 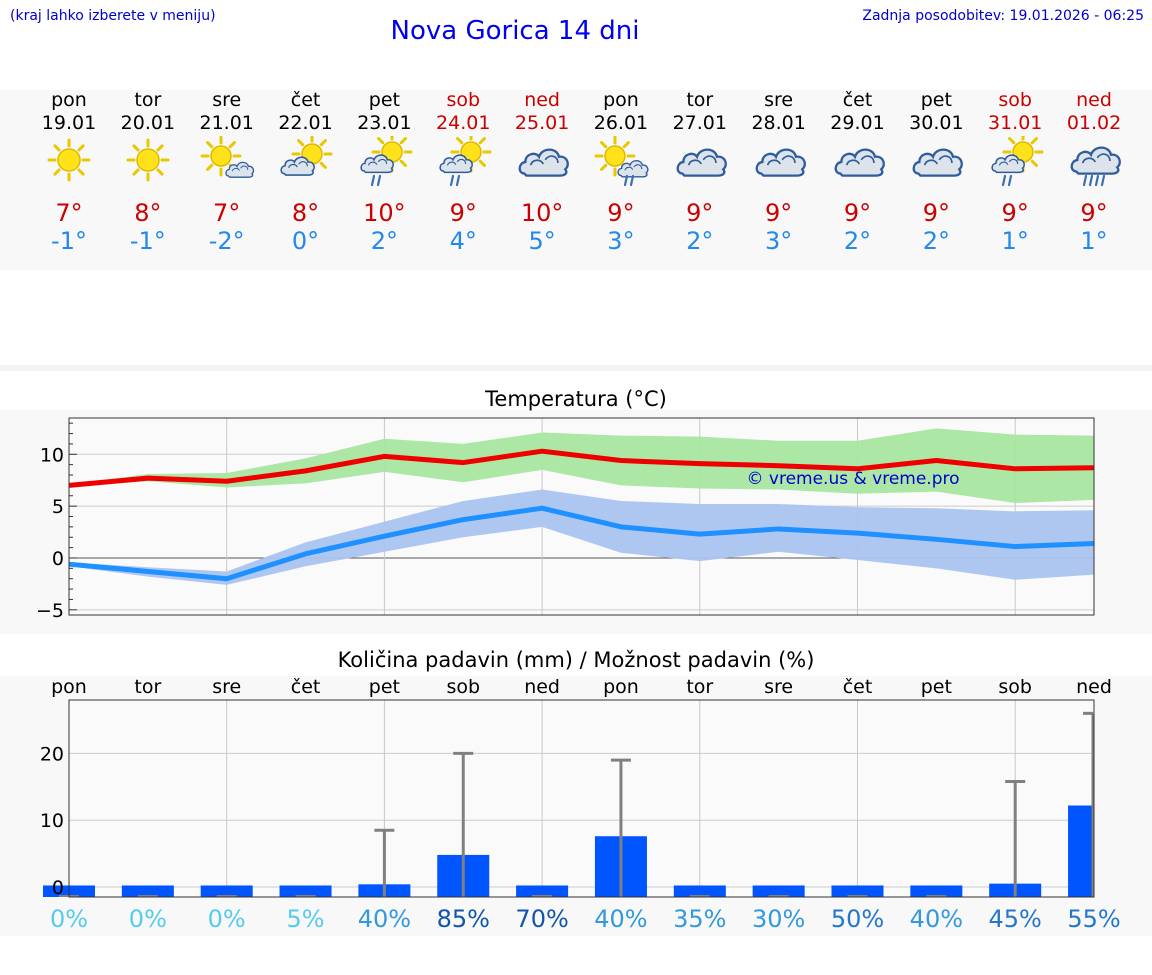 I want to click on day-date: 24.01, so click(x=463, y=123).